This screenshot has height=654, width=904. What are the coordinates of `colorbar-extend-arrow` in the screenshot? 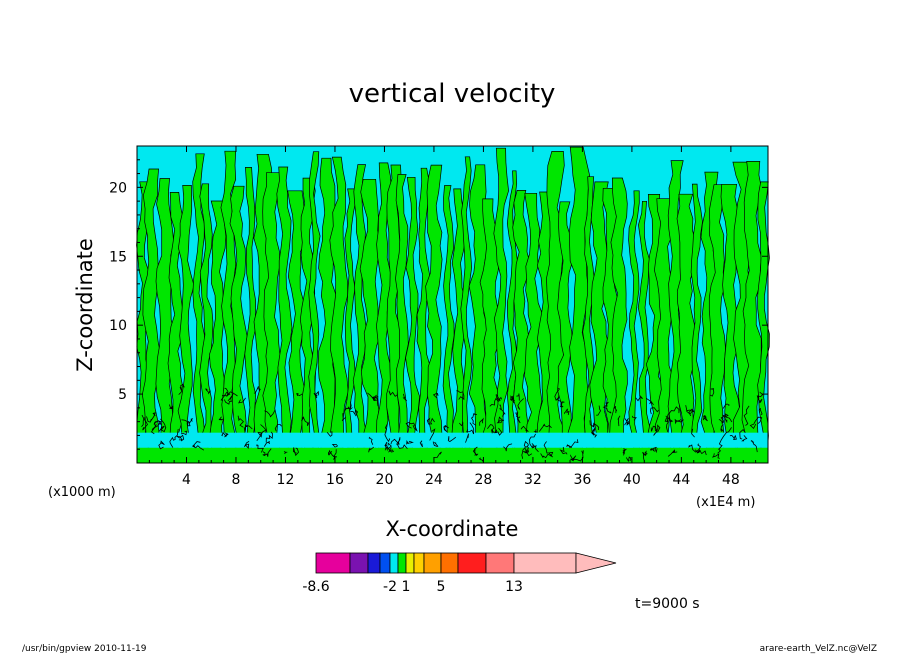 It's located at (596, 563).